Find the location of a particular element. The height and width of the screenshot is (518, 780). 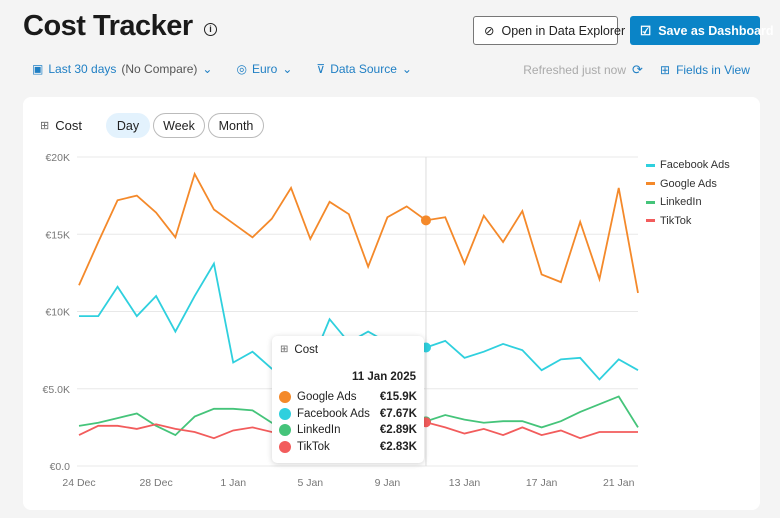

x-tick-label: 5 Jan is located at coordinates (310, 483).